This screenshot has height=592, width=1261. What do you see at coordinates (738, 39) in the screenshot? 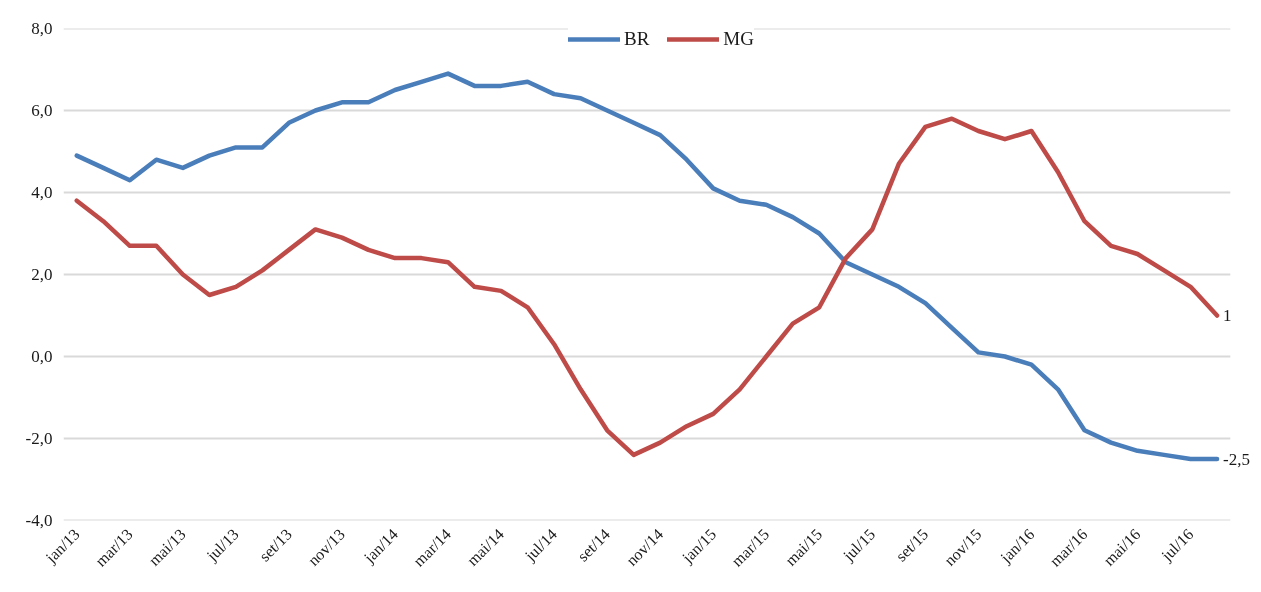
I see `legend-label: MG` at bounding box center [738, 39].